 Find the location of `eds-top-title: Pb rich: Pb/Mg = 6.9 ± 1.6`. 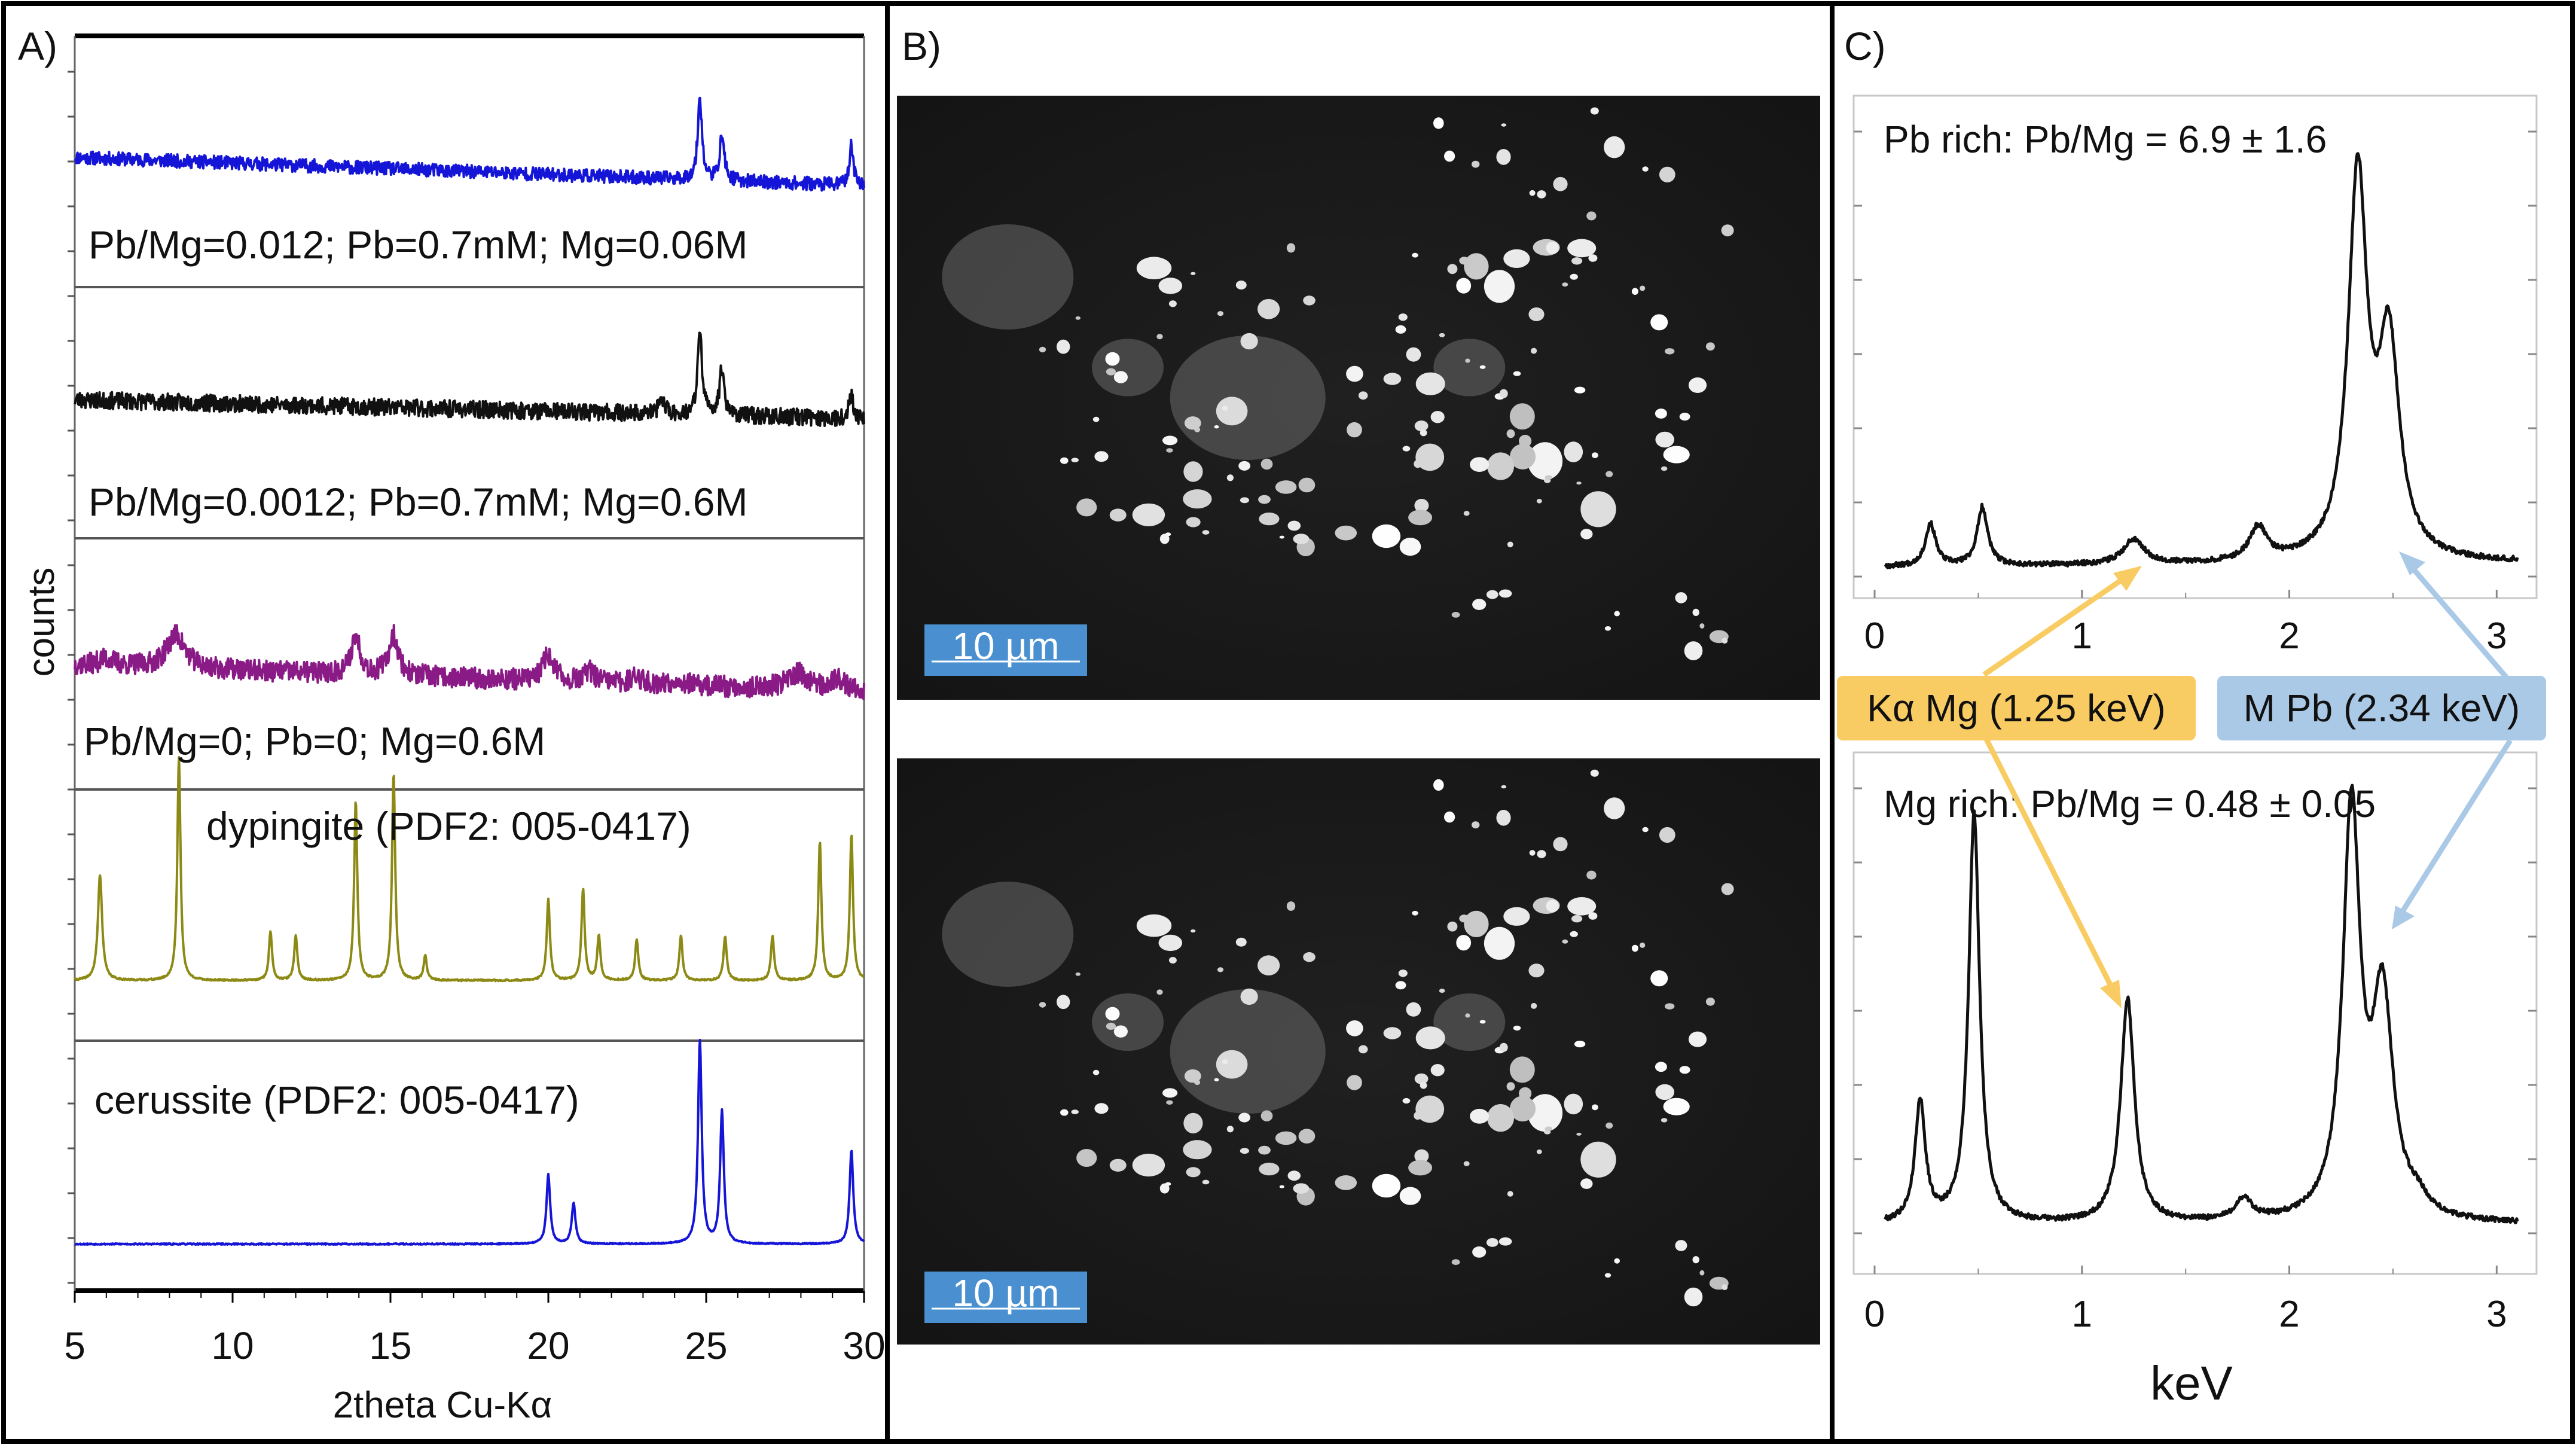

eds-top-title: Pb rich: Pb/Mg = 6.9 ± 1.6 is located at coordinates (2105, 139).